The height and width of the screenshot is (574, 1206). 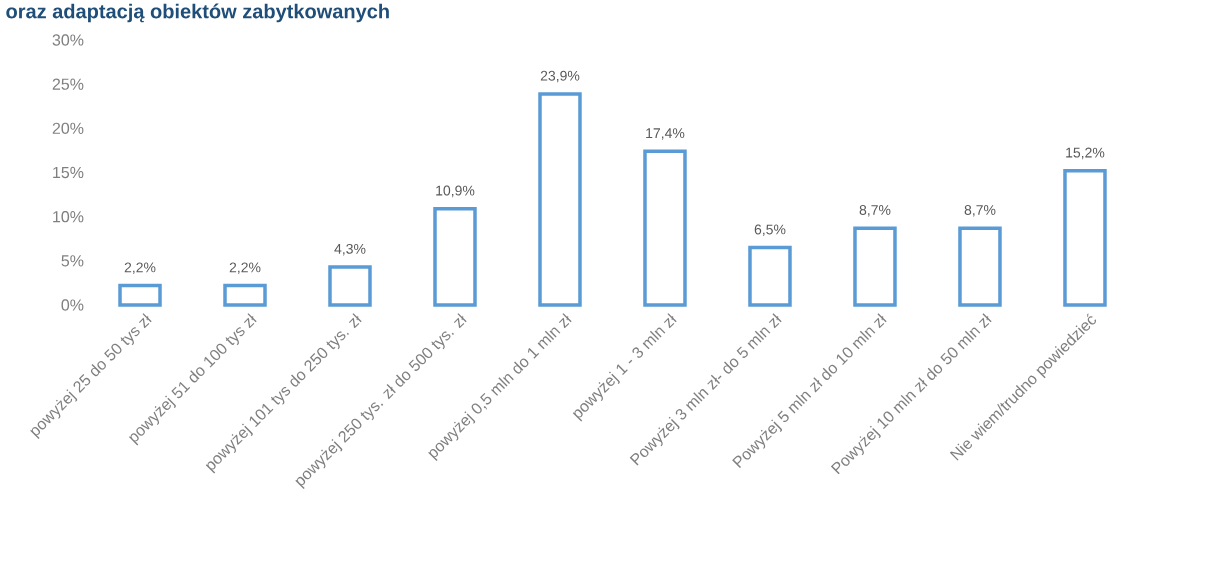 What do you see at coordinates (665, 134) in the screenshot?
I see `data-label: 17,4%` at bounding box center [665, 134].